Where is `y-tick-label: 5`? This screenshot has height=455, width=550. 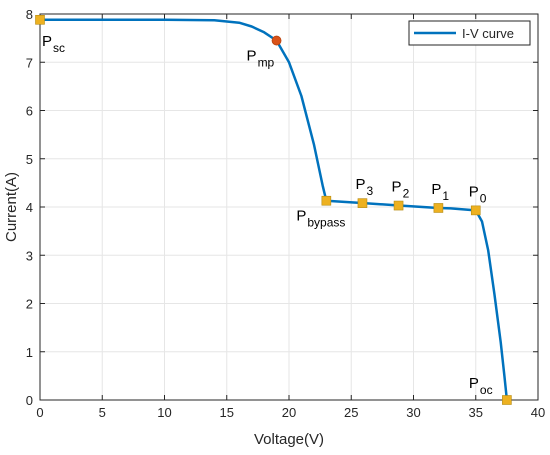 y-tick-label: 5 is located at coordinates (29, 159).